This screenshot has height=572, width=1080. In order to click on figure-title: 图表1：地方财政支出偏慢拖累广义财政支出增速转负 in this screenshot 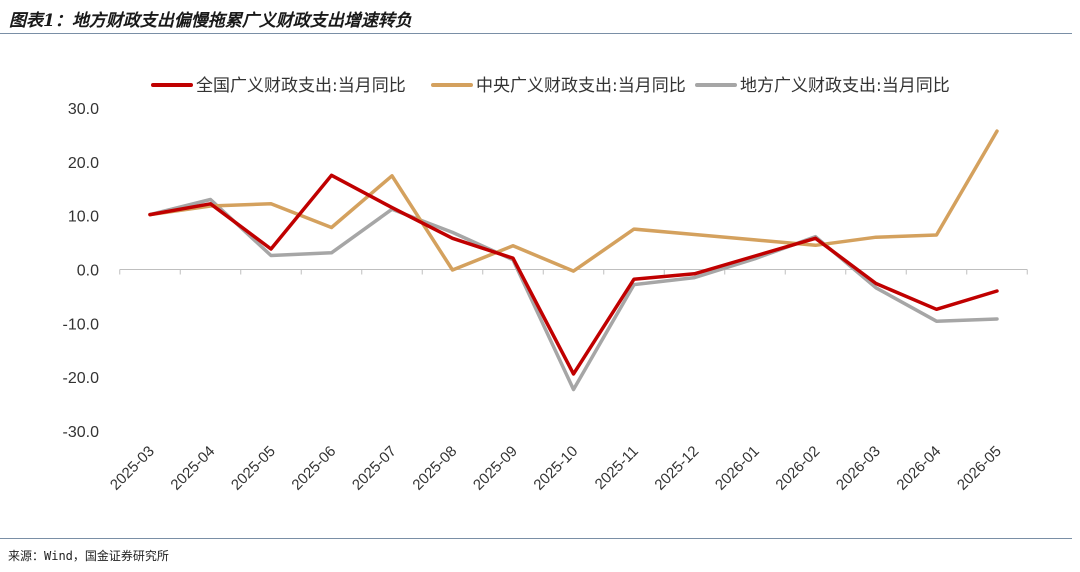, I will do `click(210, 21)`.